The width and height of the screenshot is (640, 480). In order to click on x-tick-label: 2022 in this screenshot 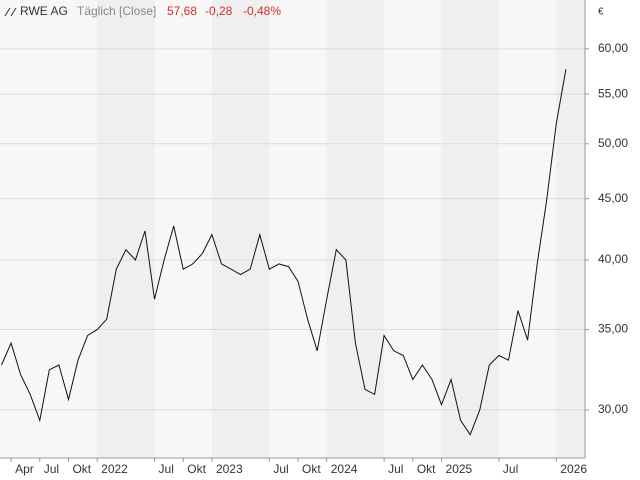, I will do `click(114, 469)`.